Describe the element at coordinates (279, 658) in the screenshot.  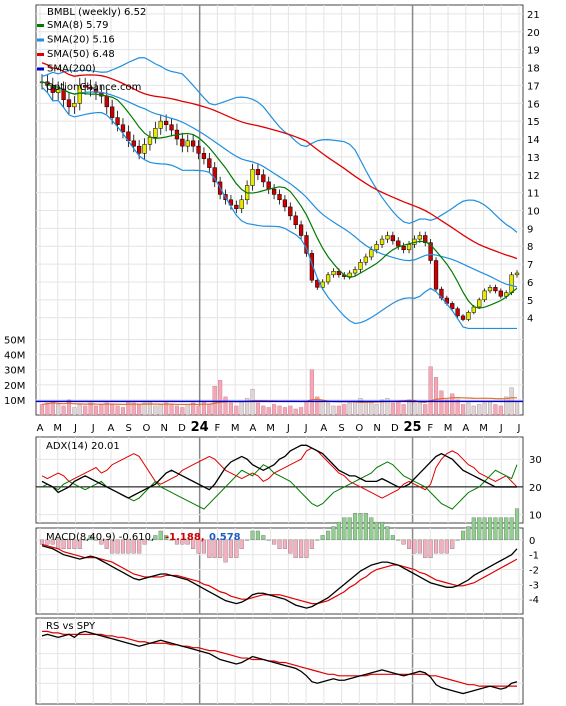
I see `rs-average-line` at that location.